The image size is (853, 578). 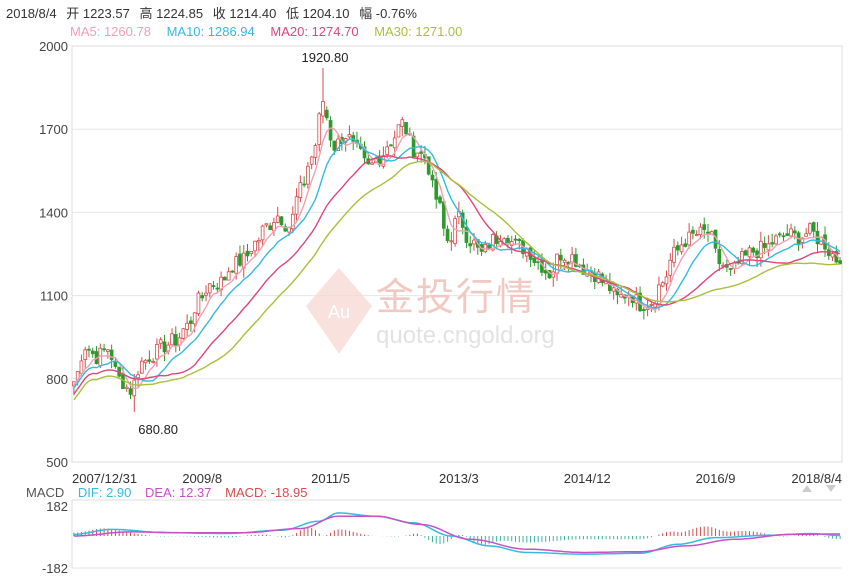 What do you see at coordinates (457, 533) in the screenshot?
I see `dif-line` at bounding box center [457, 533].